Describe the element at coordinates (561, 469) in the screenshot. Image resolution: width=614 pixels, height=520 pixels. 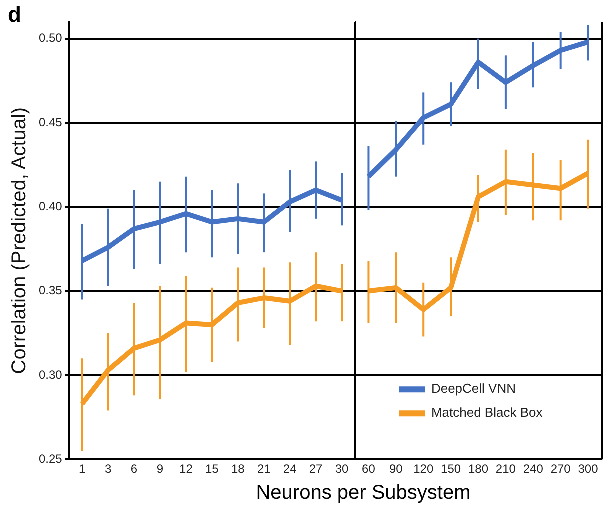
I see `x-tick-label: 270` at that location.